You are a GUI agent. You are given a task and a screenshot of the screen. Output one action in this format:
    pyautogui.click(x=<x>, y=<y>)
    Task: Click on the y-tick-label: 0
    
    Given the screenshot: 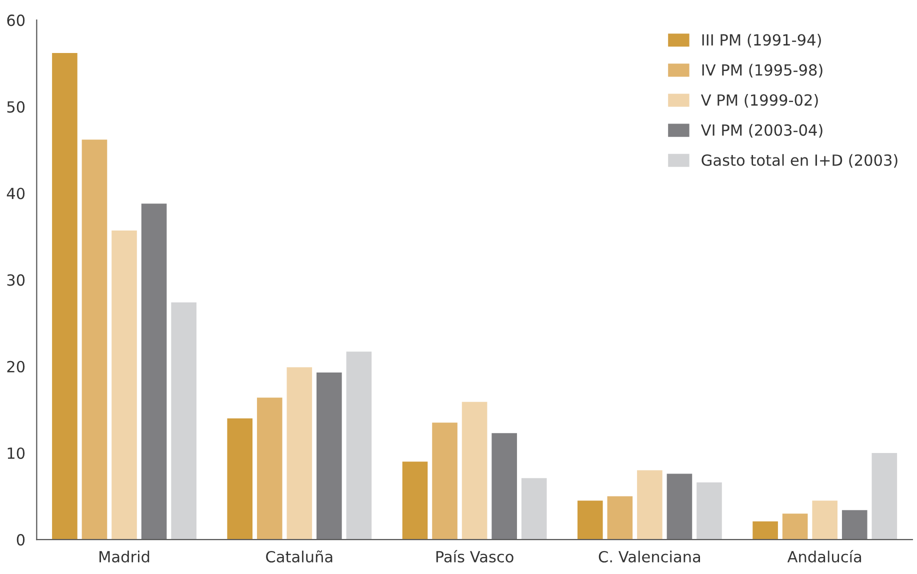 What is the action you would take?
    pyautogui.click(x=20, y=540)
    